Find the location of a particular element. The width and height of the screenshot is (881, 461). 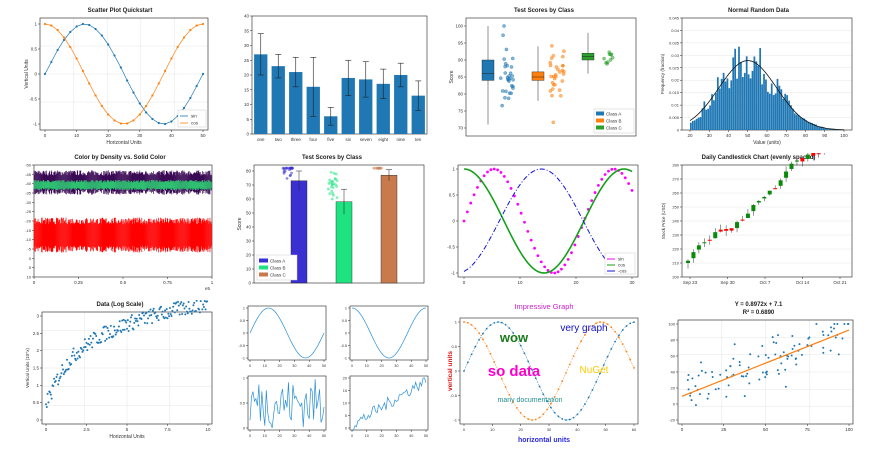

y-tick-label: 0.005 is located at coordinates (674, 117).